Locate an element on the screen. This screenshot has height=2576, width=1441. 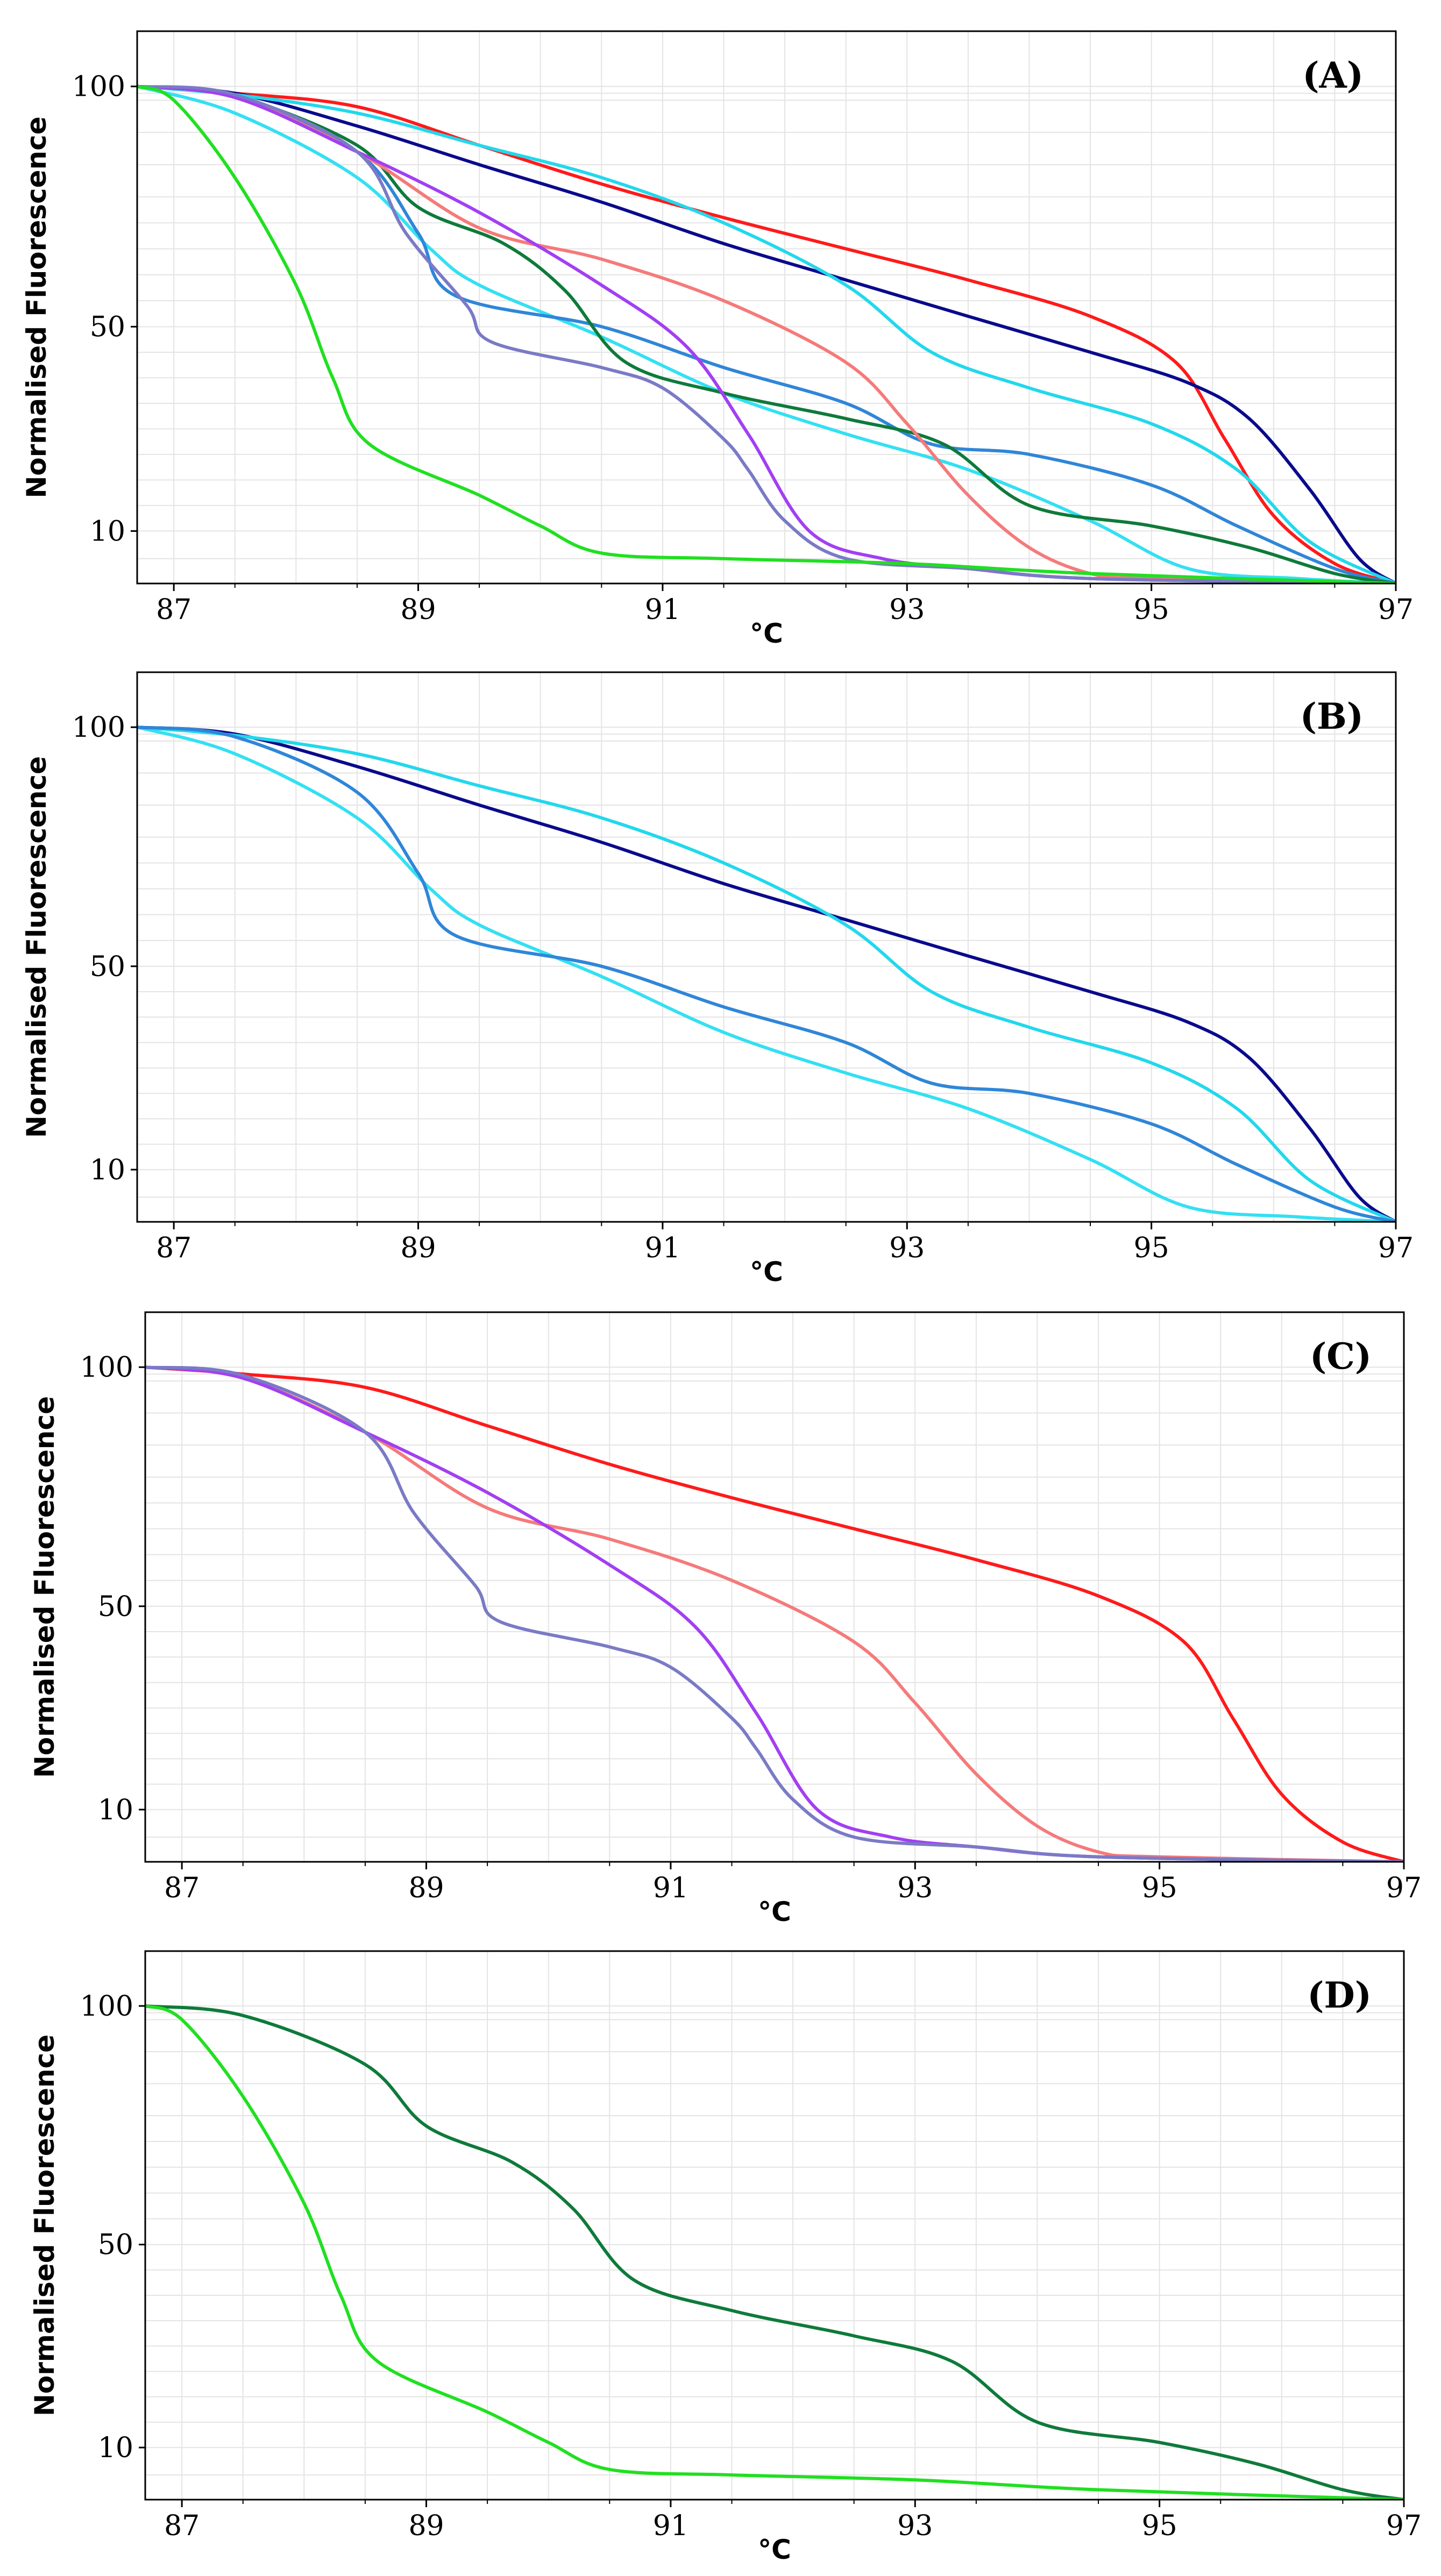
panel-label: (C) is located at coordinates (1341, 1356).